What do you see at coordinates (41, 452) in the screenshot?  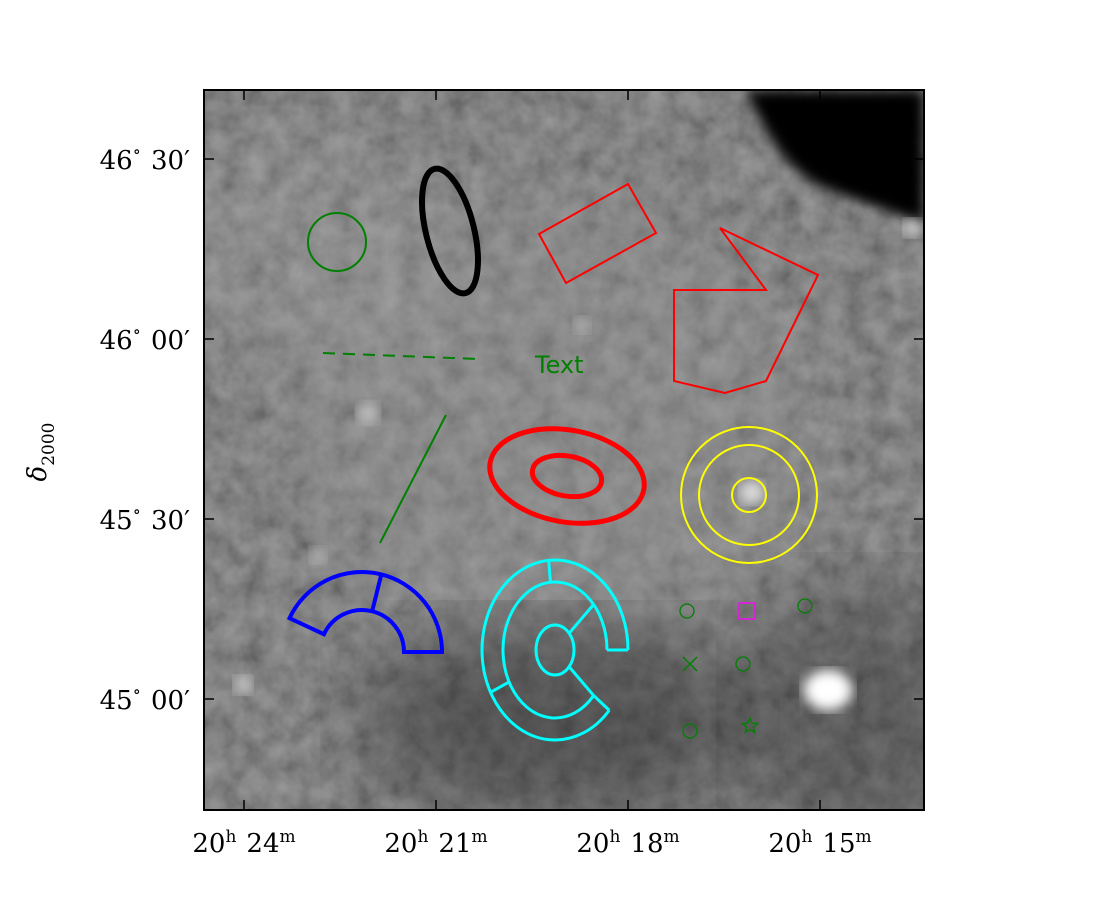 I see `y-axis-label: δ2000` at bounding box center [41, 452].